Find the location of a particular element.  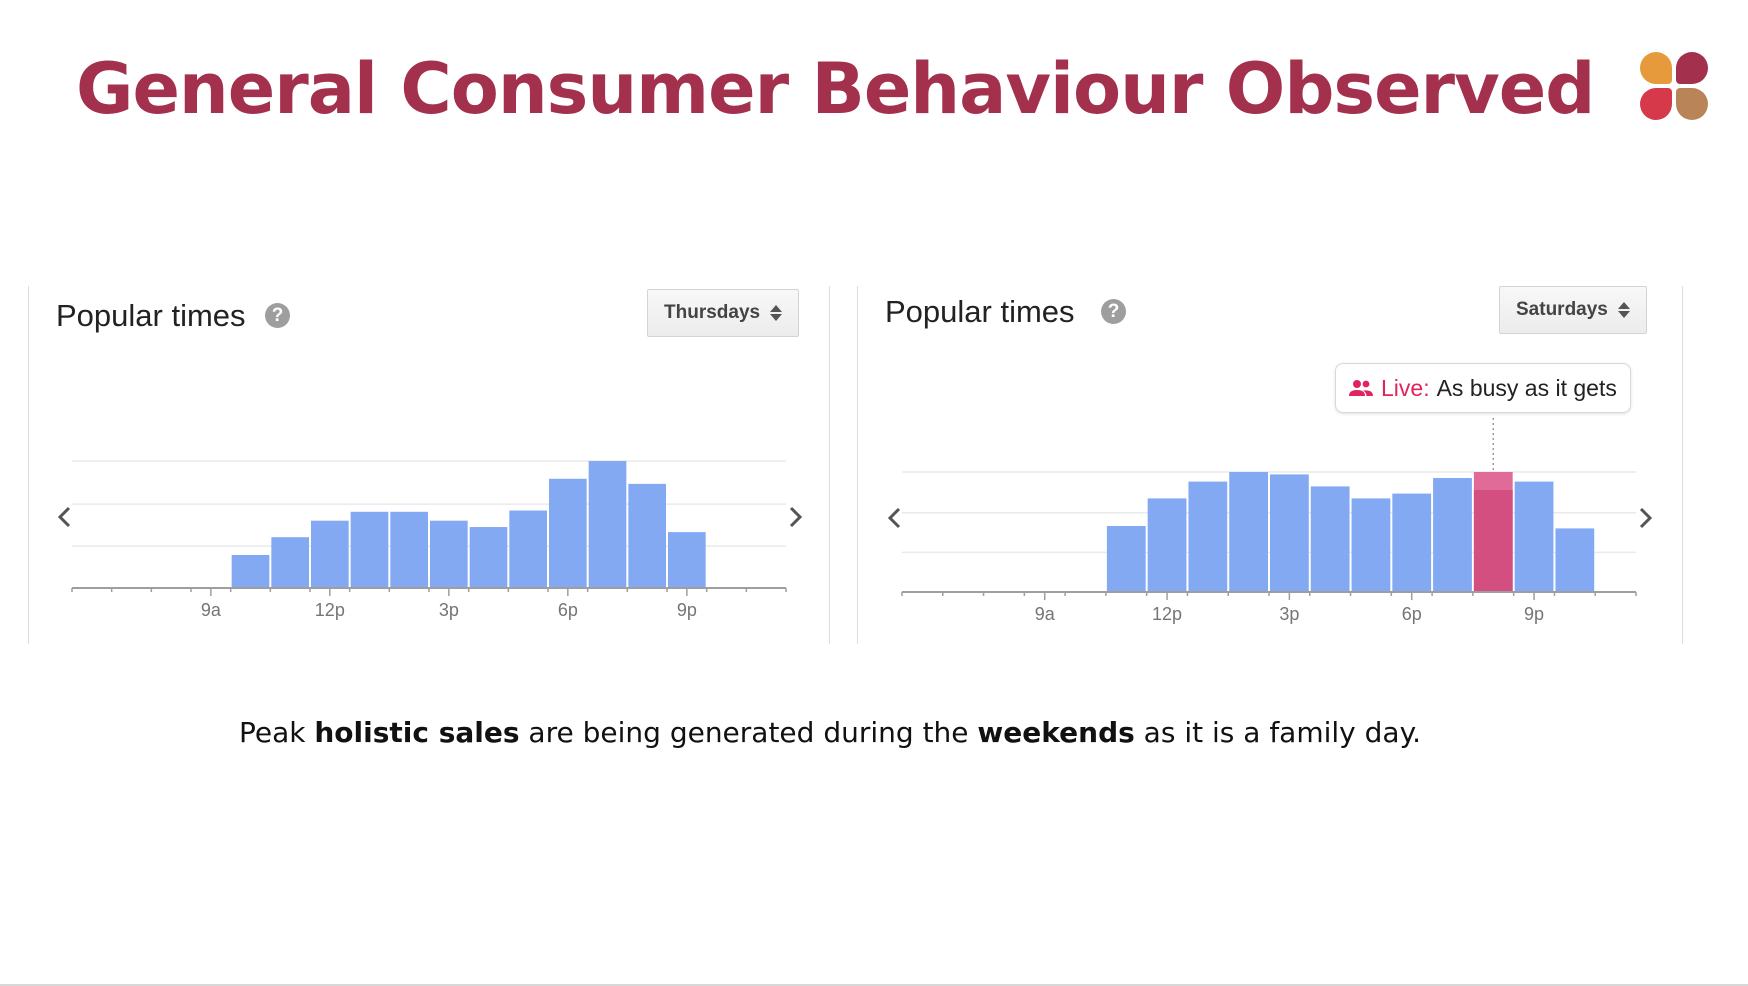

bottom-divider is located at coordinates (874, 985).